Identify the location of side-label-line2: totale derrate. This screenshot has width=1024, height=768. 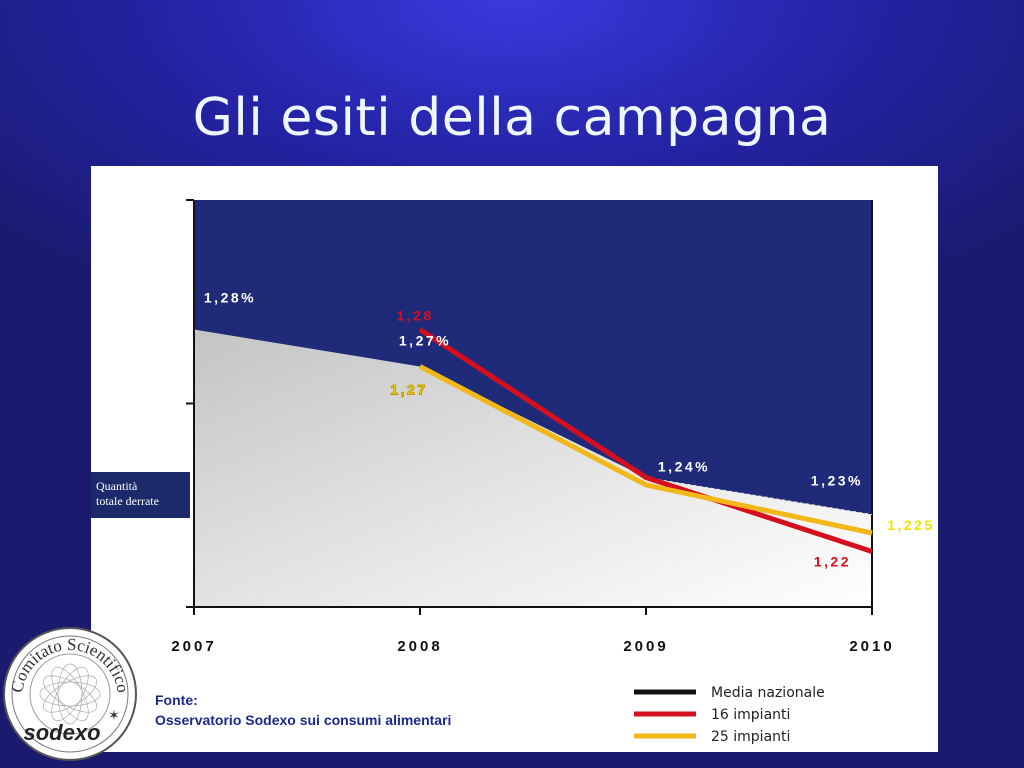
(127, 501).